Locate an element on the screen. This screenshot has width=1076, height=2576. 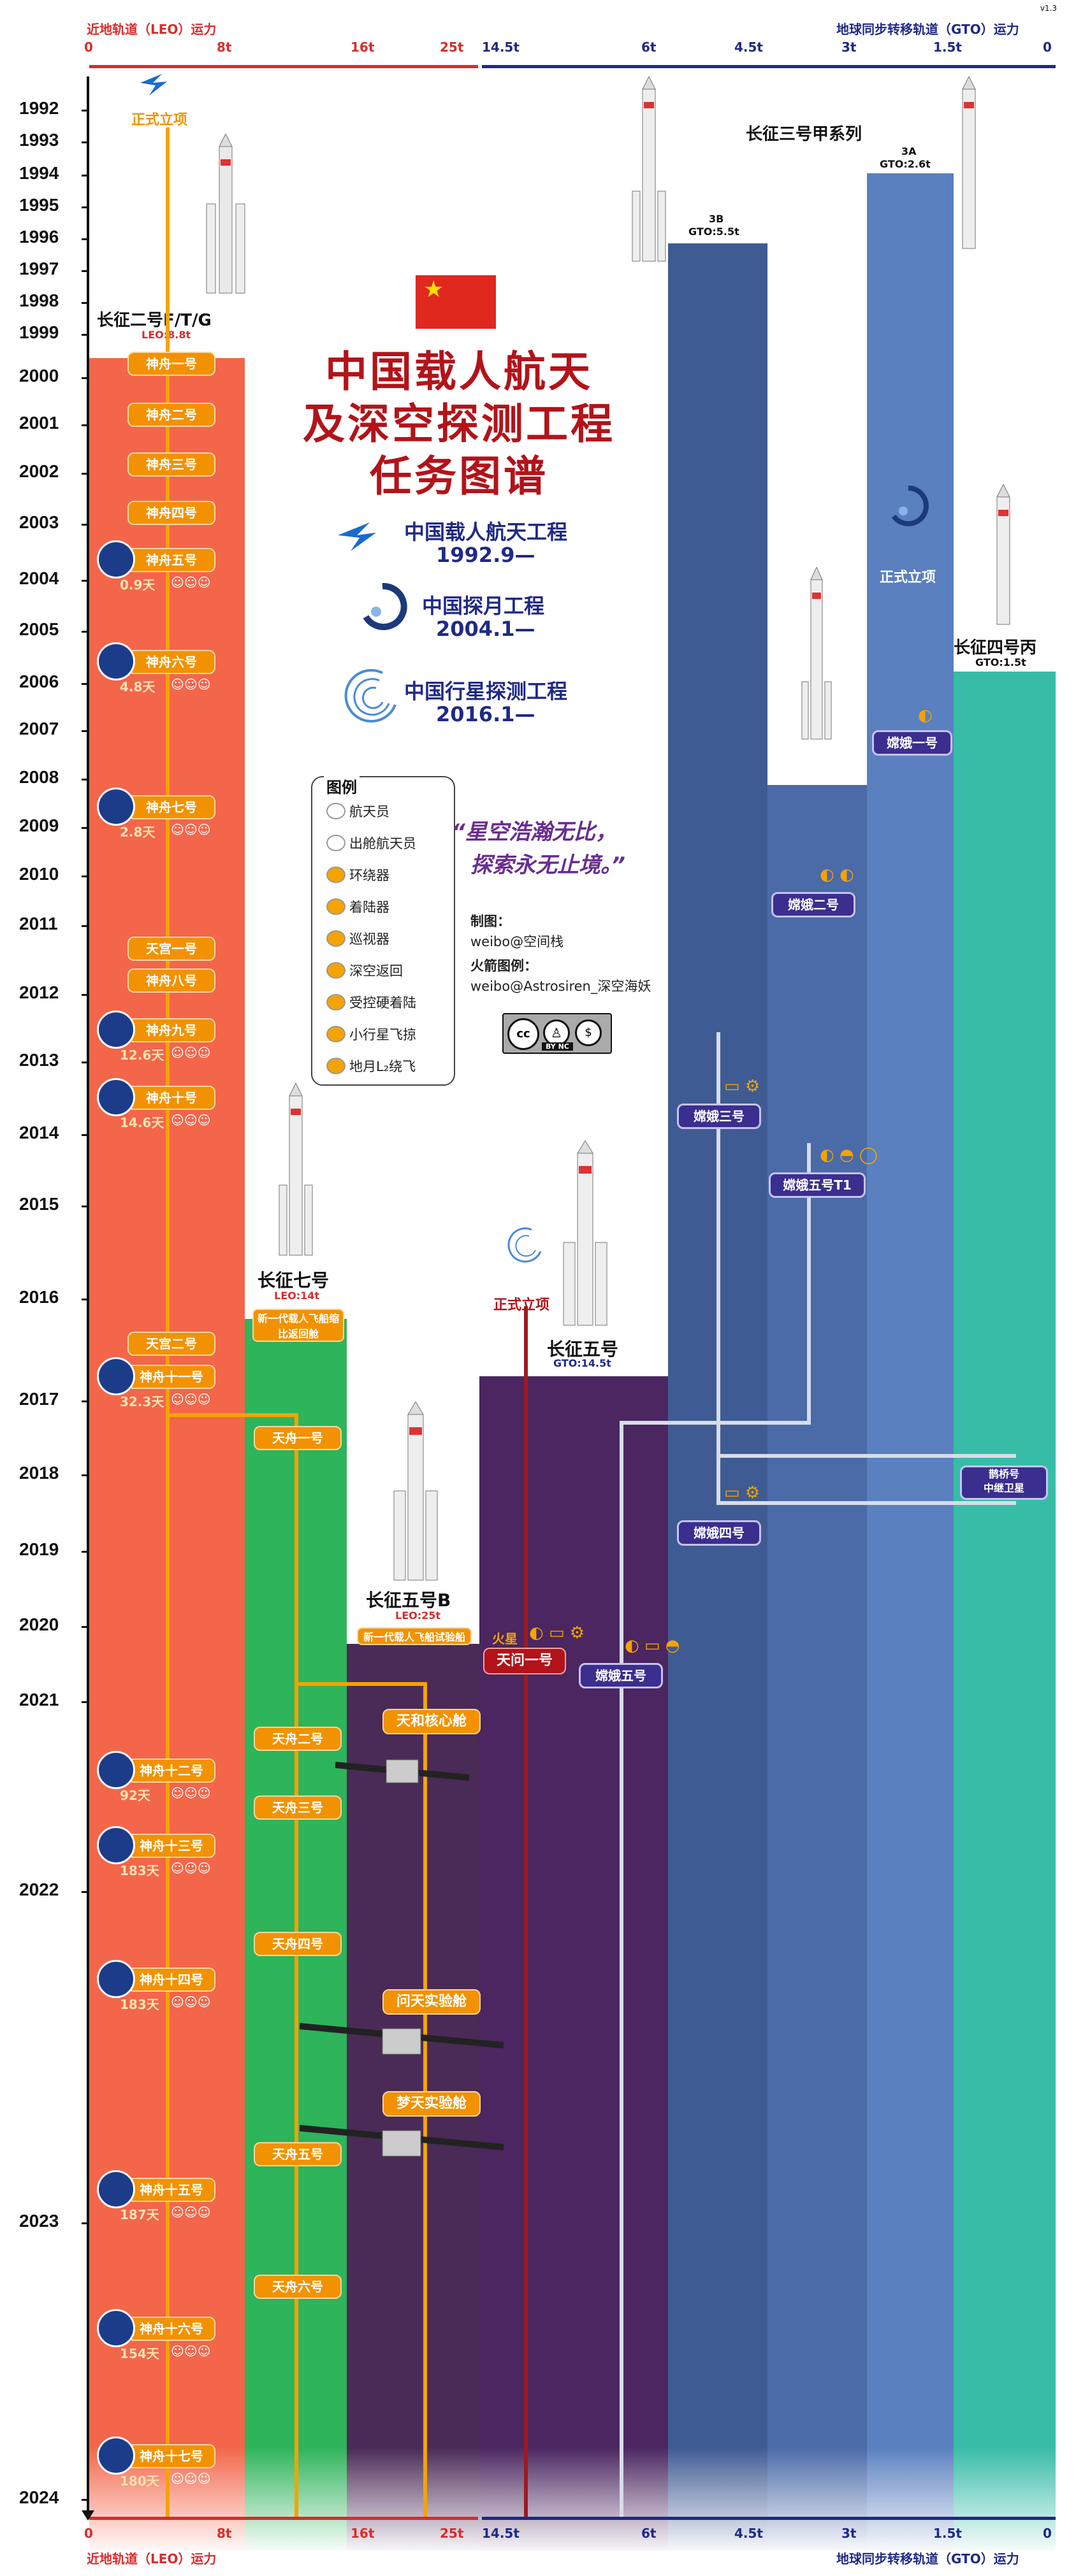
top-tick-8t: 8t is located at coordinates (224, 47).